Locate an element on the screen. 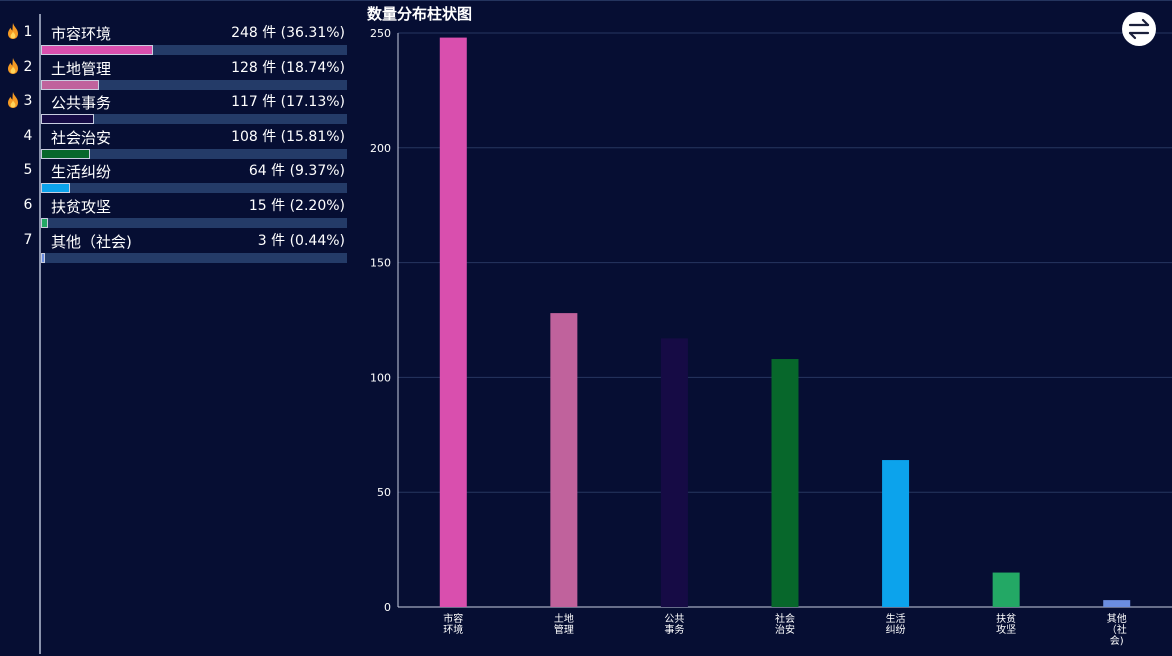 The image size is (1172, 656). rank-row: 5 生活纠纷 64 件 (9.37%) is located at coordinates (175, 173).